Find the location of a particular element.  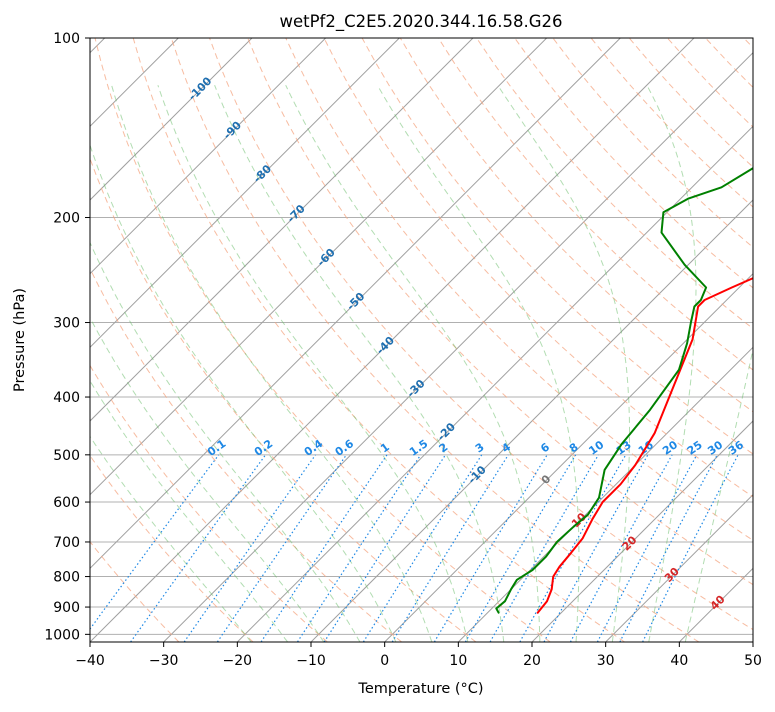

y-axis-label: Pressure (hPa) is located at coordinates (20, 340).